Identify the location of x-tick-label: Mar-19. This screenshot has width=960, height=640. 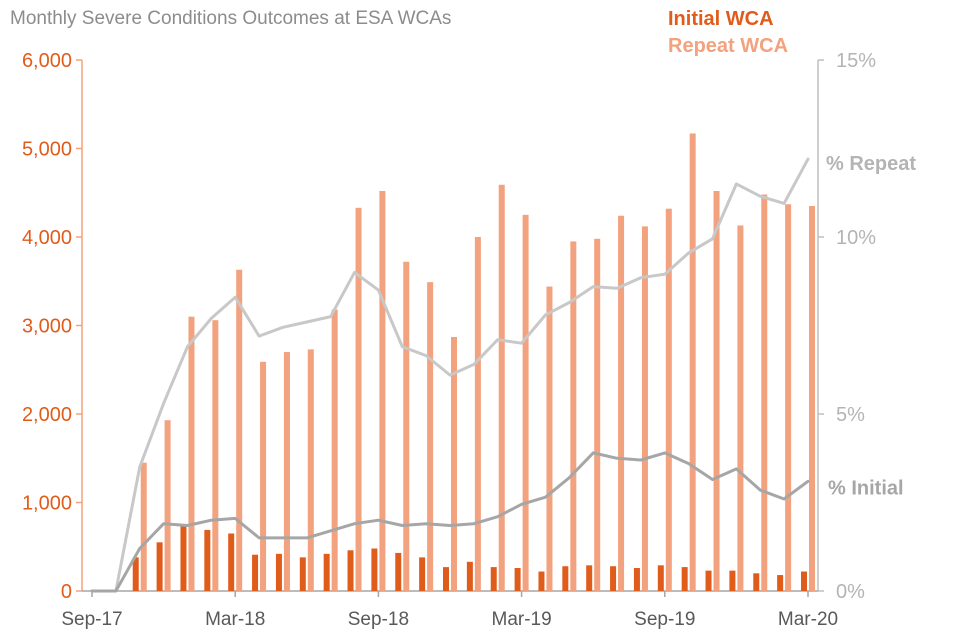
(522, 619).